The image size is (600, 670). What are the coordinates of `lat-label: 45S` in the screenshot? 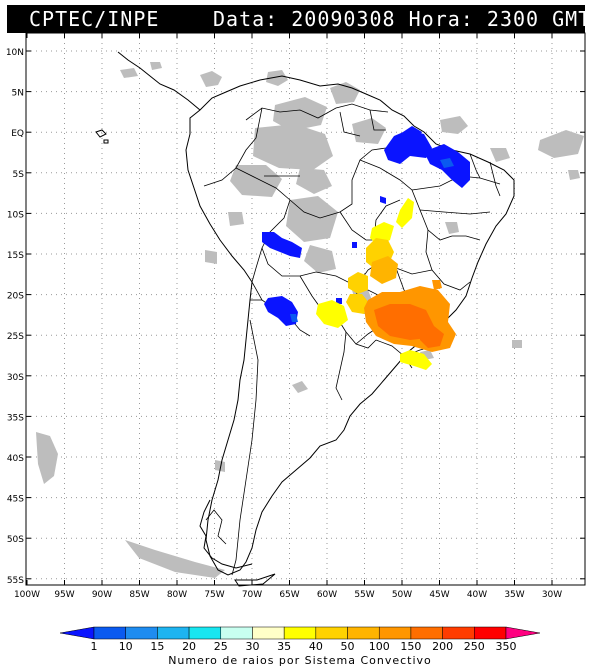 It's located at (15, 500).